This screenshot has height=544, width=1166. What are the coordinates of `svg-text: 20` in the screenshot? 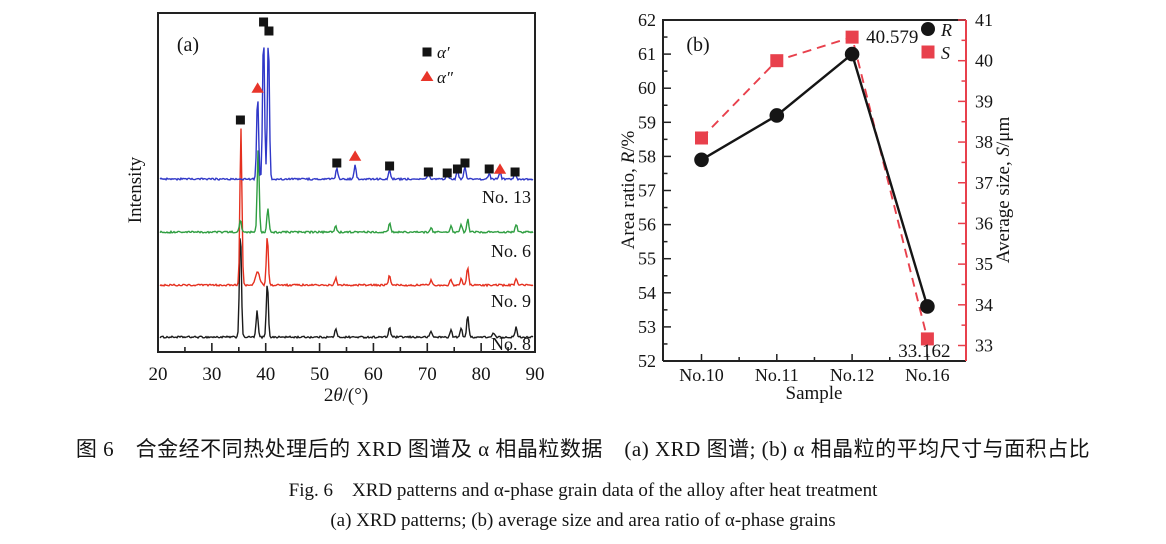 It's located at (158, 374).